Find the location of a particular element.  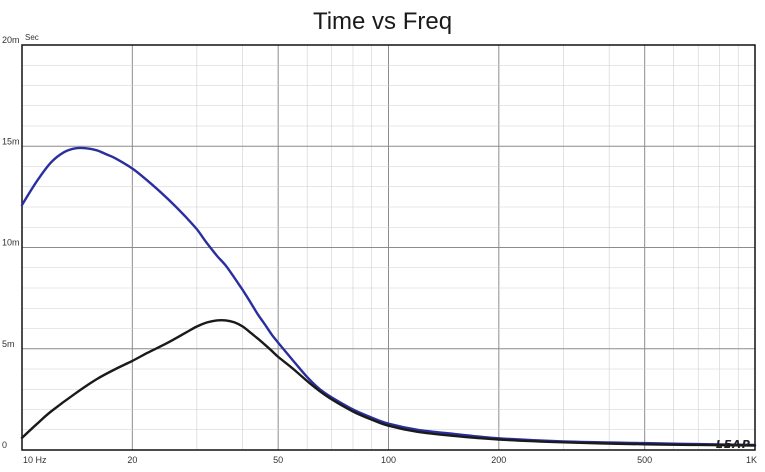

y-axis-unit-label: Sec is located at coordinates (32, 37).